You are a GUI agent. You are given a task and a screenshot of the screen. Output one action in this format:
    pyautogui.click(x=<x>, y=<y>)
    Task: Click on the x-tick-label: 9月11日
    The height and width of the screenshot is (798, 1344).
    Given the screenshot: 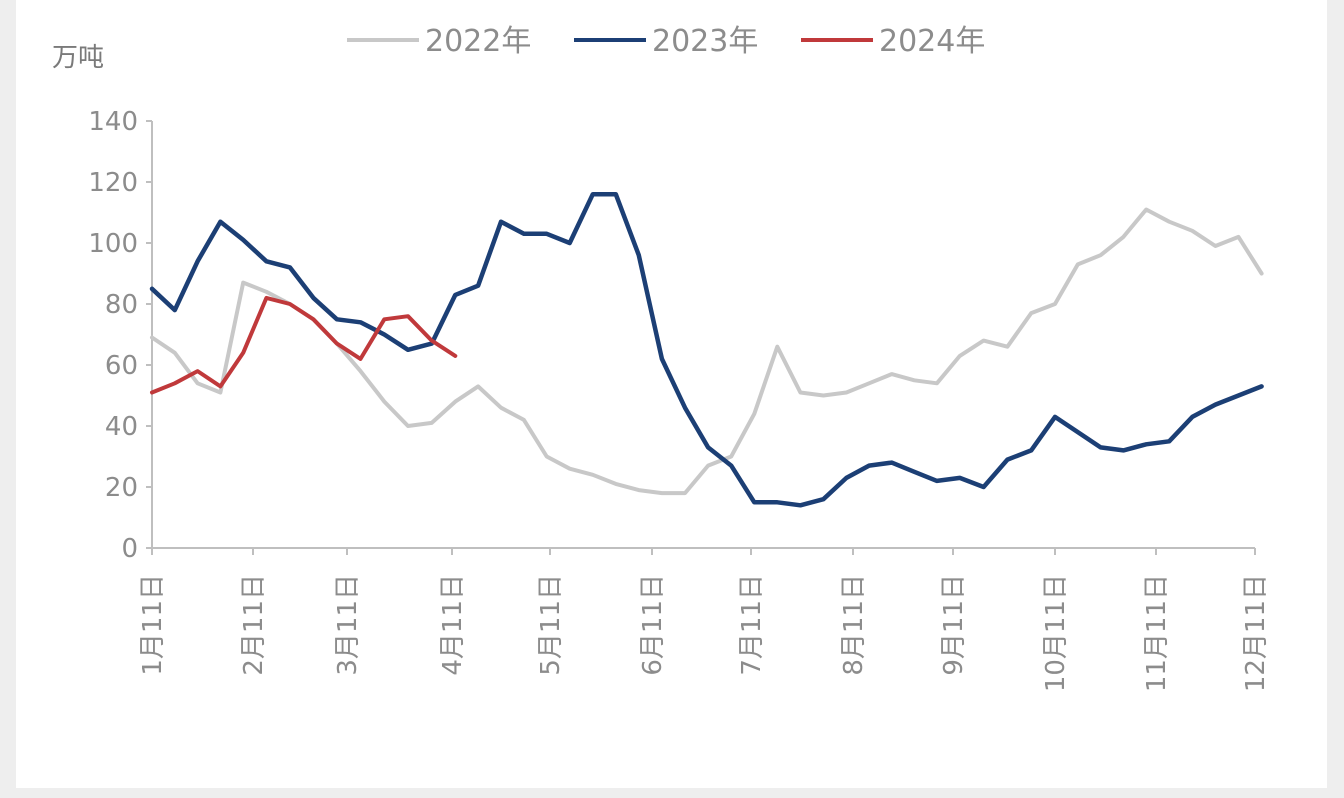 What is the action you would take?
    pyautogui.click(x=954, y=625)
    